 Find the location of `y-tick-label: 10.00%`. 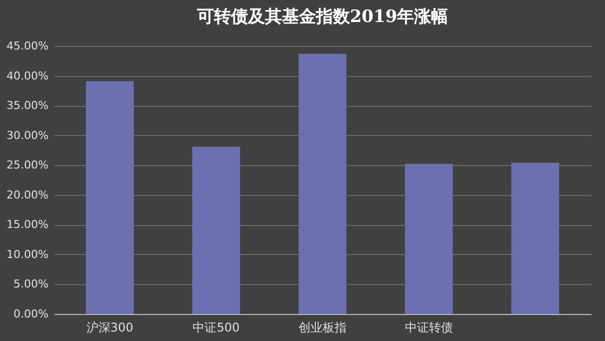

y-tick-label: 10.00% is located at coordinates (27, 254).